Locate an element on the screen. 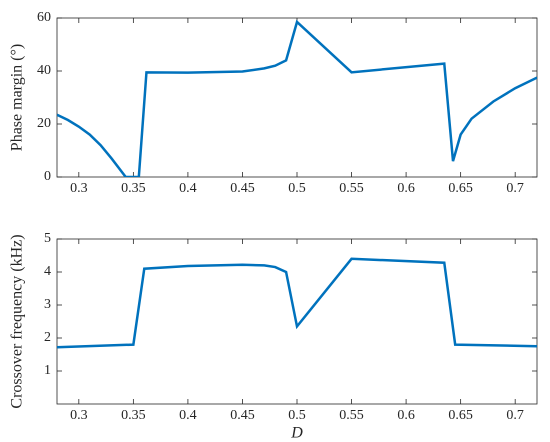 The width and height of the screenshot is (550, 442). y-tick-label: 1 is located at coordinates (47, 370).